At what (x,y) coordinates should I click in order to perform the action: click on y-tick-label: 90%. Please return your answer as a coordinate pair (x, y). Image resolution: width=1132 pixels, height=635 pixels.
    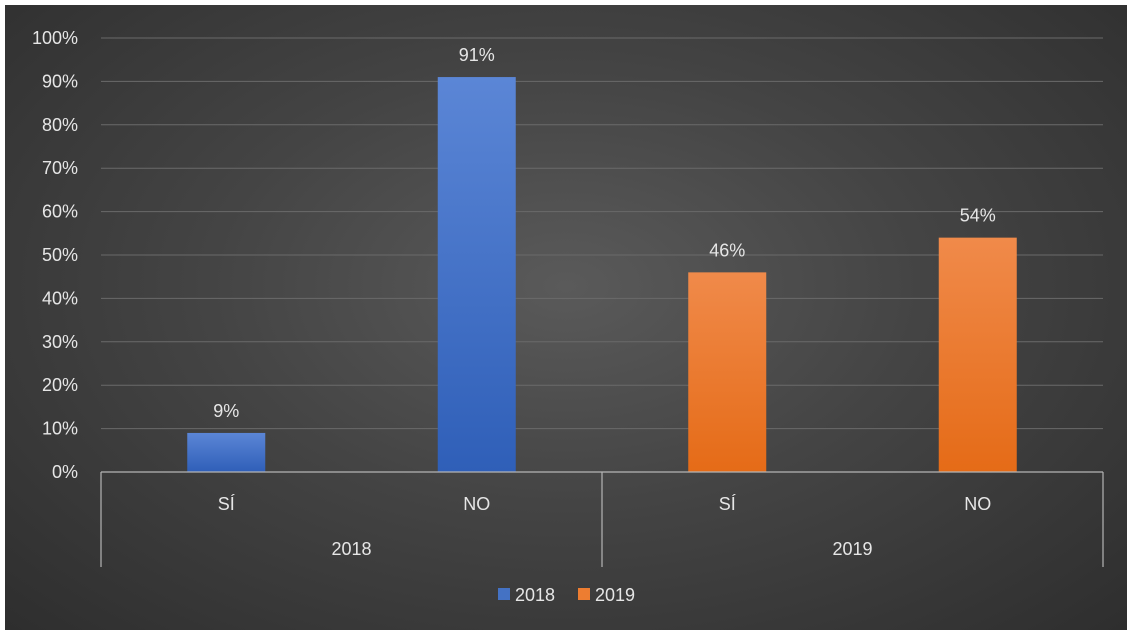
    Looking at the image, I should click on (60, 81).